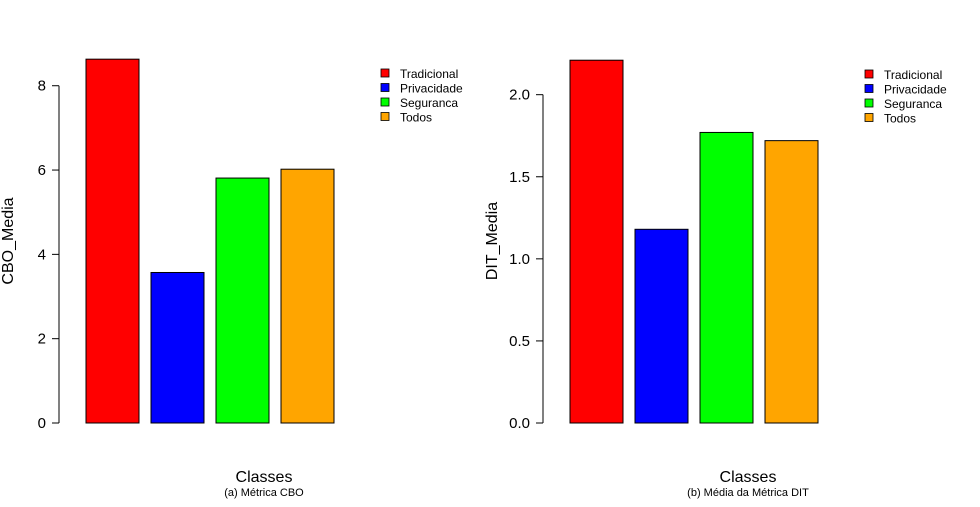  What do you see at coordinates (264, 493) in the screenshot?
I see `cbo-caption: (a) Métrica CBO` at bounding box center [264, 493].